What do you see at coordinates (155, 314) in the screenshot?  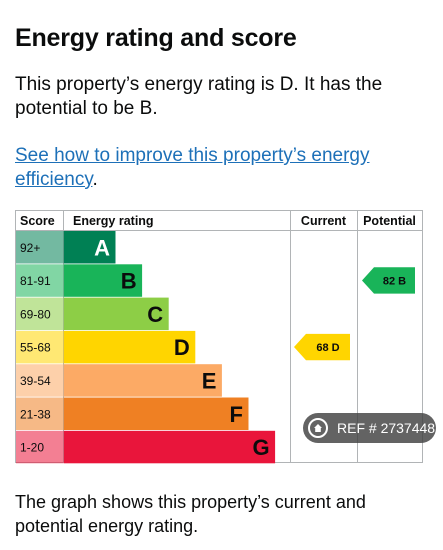 I see `rating-letter: C` at bounding box center [155, 314].